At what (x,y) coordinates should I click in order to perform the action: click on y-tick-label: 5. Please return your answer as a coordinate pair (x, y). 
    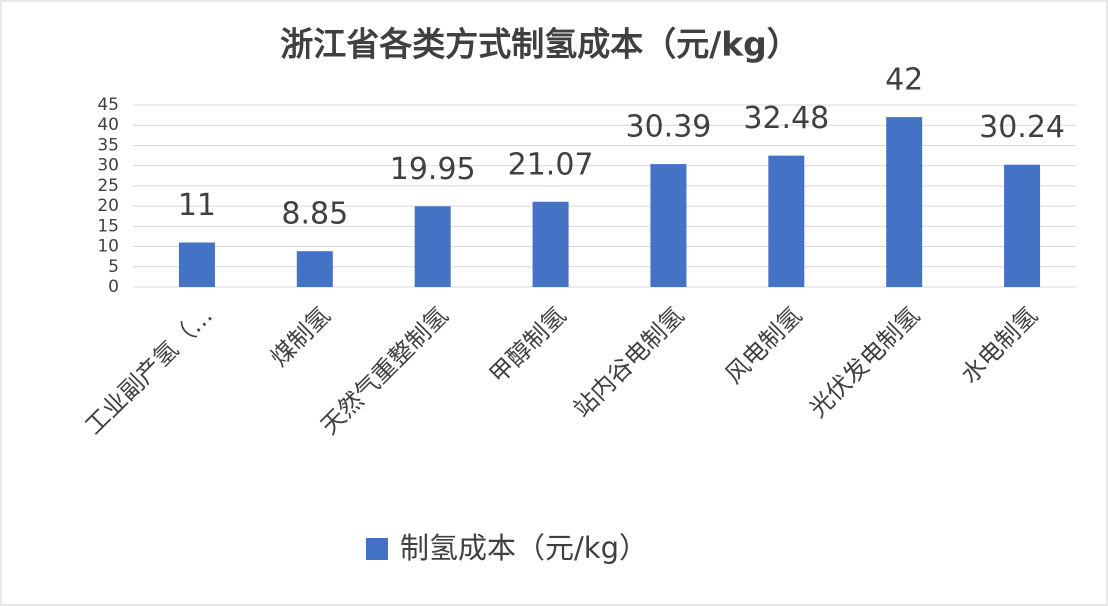
    Looking at the image, I should click on (113, 267).